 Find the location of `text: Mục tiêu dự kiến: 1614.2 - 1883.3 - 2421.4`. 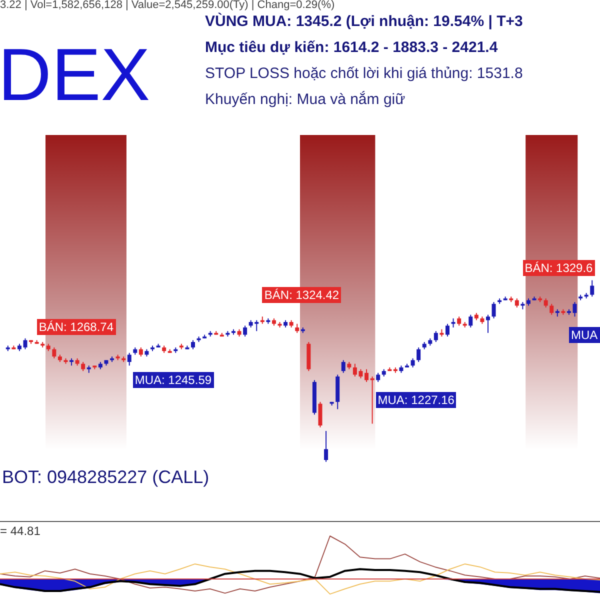

text: Mục tiêu dự kiến: 1614.2 - 1883.3 - 2421.4 is located at coordinates (351, 47).